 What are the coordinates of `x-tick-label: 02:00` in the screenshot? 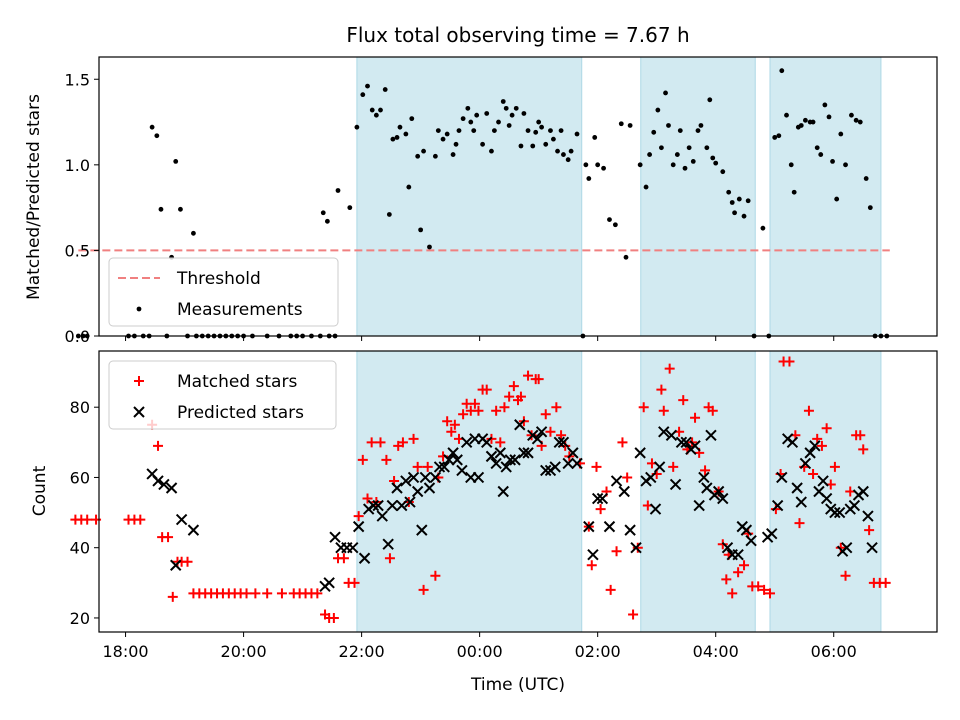 It's located at (598, 651).